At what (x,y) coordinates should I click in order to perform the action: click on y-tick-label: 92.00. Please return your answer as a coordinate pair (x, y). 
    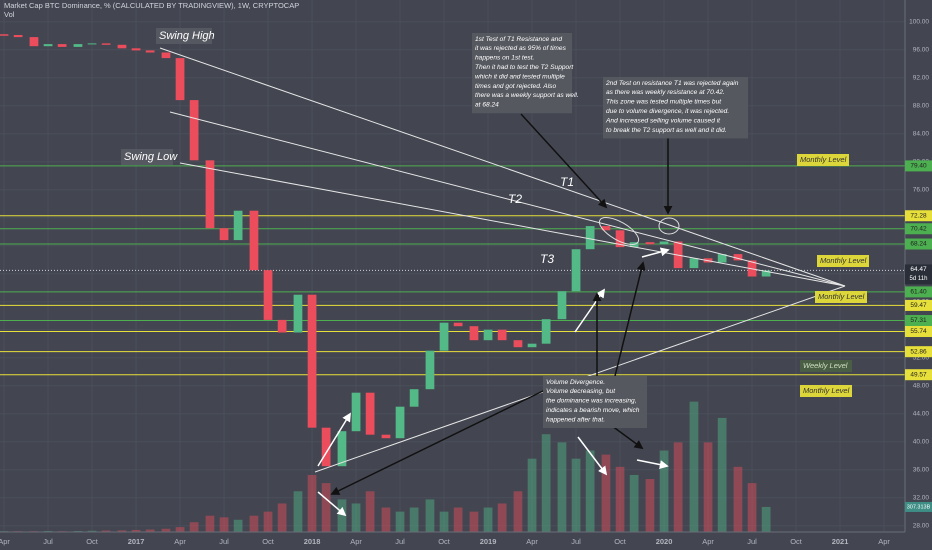
    Looking at the image, I should click on (921, 77).